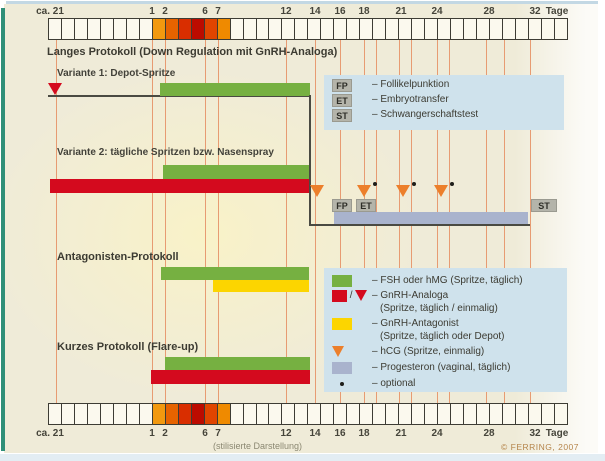 This screenshot has width=605, height=461. What do you see at coordinates (401, 433) in the screenshot?
I see `day-label: 21` at bounding box center [401, 433].